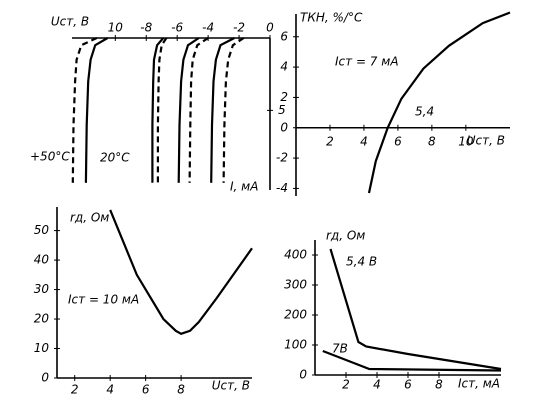 This screenshot has width=555, height=407. Describe the element at coordinates (295, 285) in the screenshot. I see `y-tick-label: 300` at that location.